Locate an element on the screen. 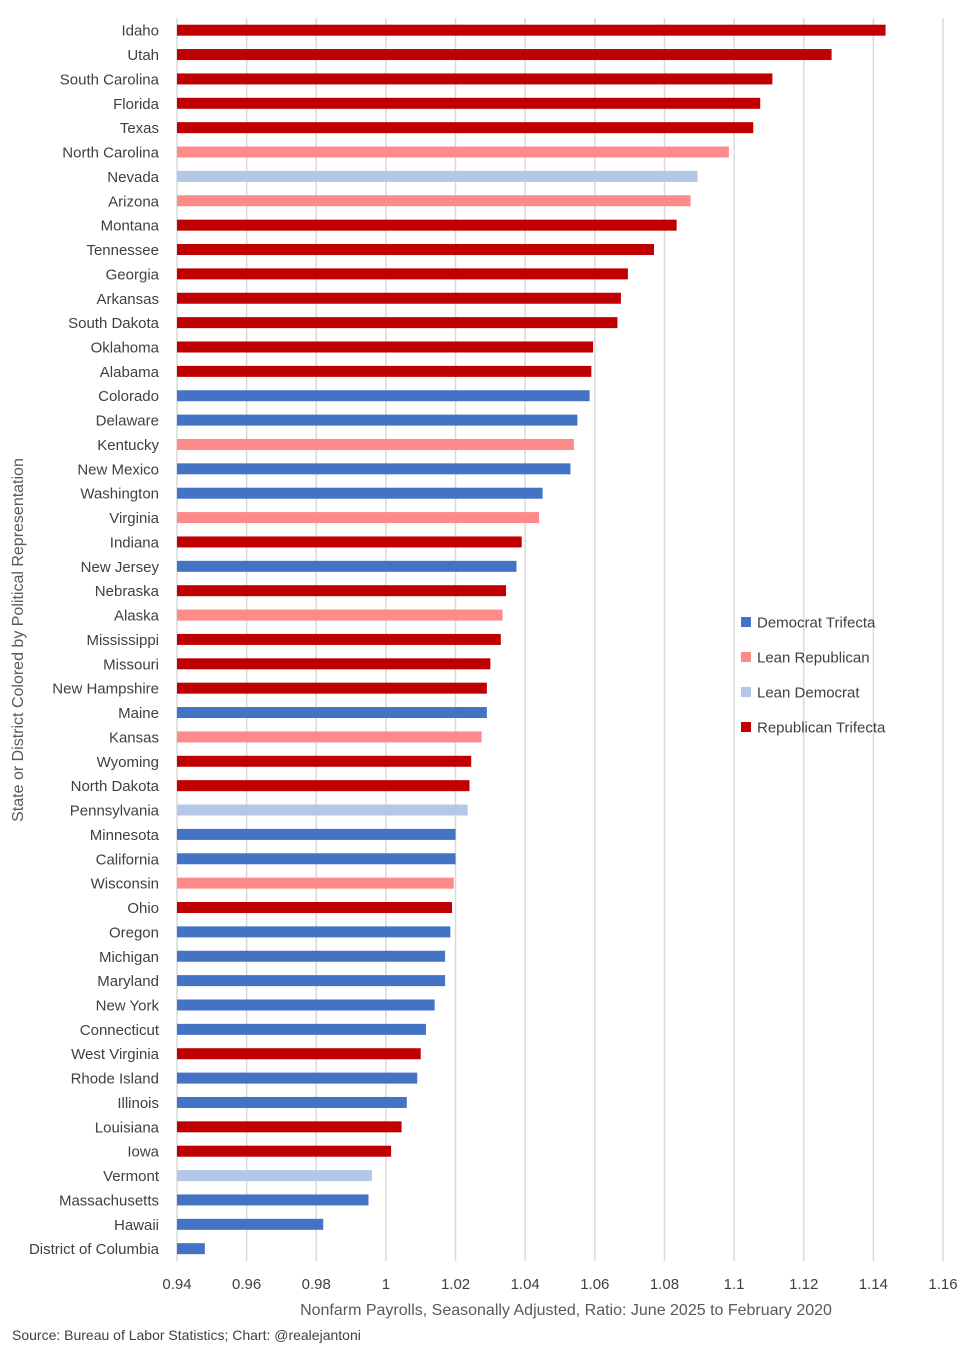 The image size is (975, 1350). bar-florida is located at coordinates (469, 103).